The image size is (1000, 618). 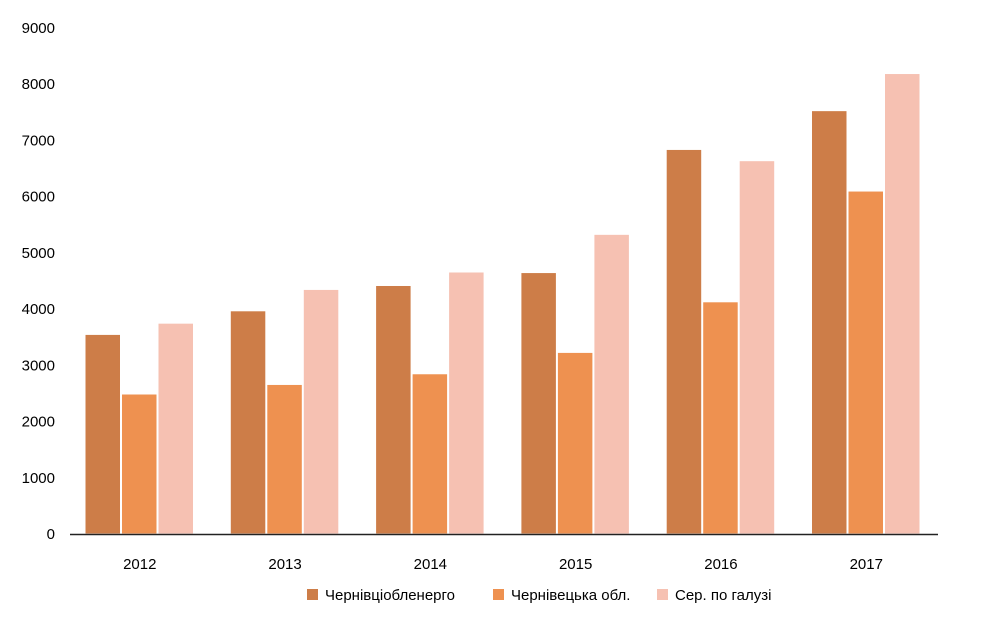 What do you see at coordinates (570, 595) in the screenshot?
I see `legend-label: Чернівецька обл.` at bounding box center [570, 595].